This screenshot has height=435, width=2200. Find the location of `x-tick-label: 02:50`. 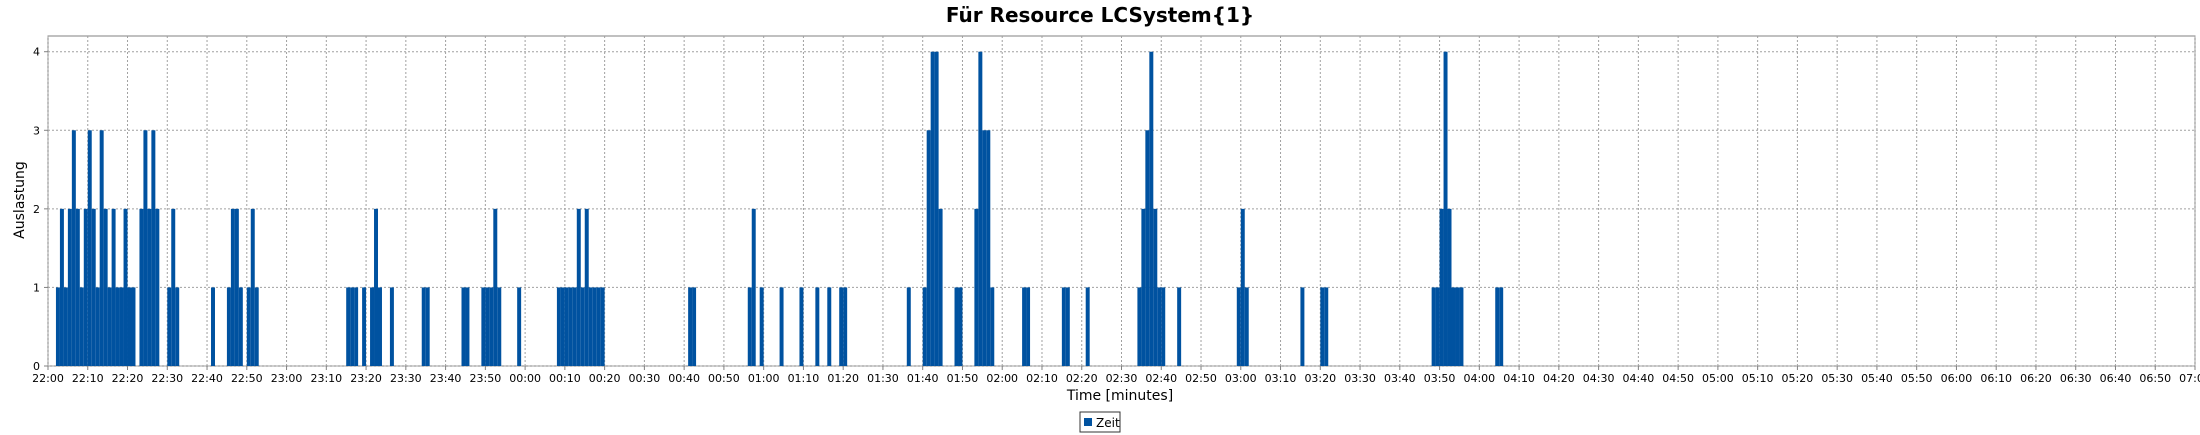

x-tick-label: 02:50 is located at coordinates (1201, 378).